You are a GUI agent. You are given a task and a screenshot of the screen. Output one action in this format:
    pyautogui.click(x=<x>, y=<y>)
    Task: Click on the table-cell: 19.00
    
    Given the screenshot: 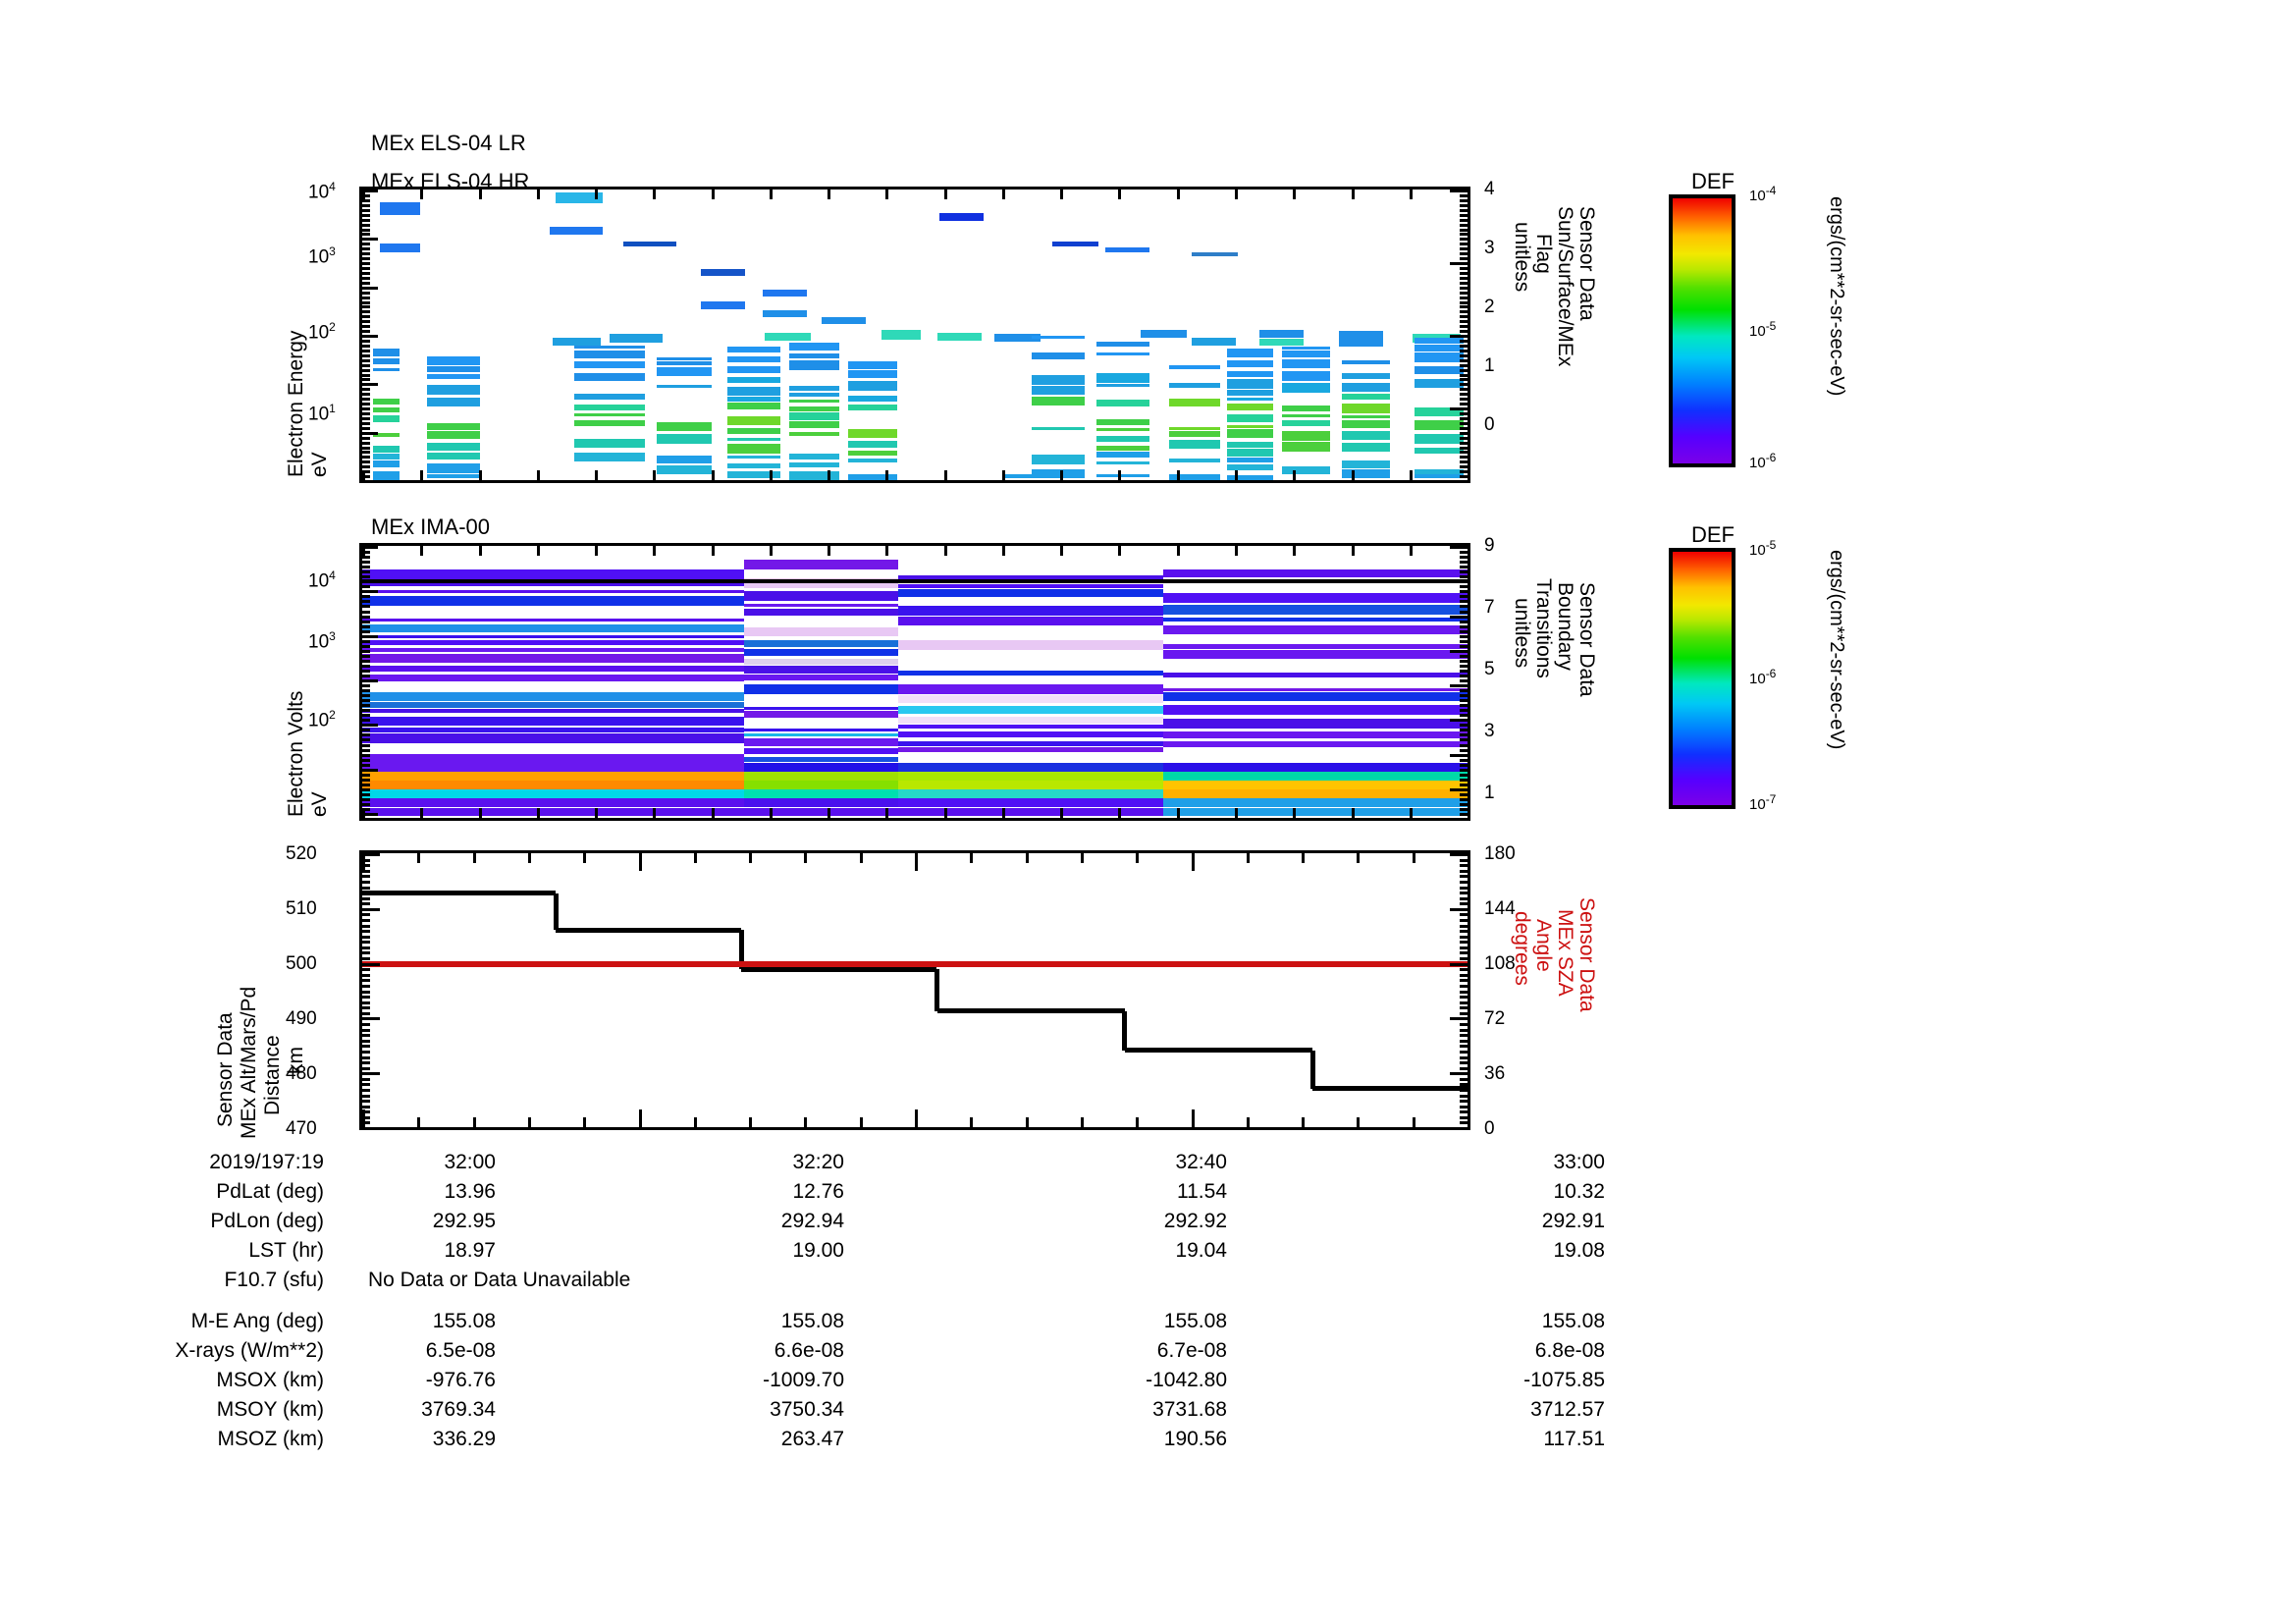 What is the action you would take?
    pyautogui.click(x=818, y=1250)
    